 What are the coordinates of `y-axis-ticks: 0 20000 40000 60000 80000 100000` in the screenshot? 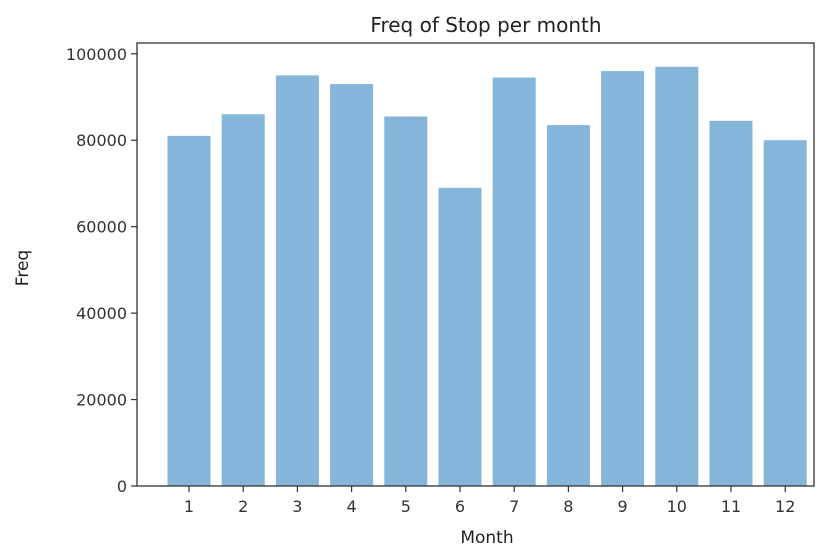 It's located at (101, 270).